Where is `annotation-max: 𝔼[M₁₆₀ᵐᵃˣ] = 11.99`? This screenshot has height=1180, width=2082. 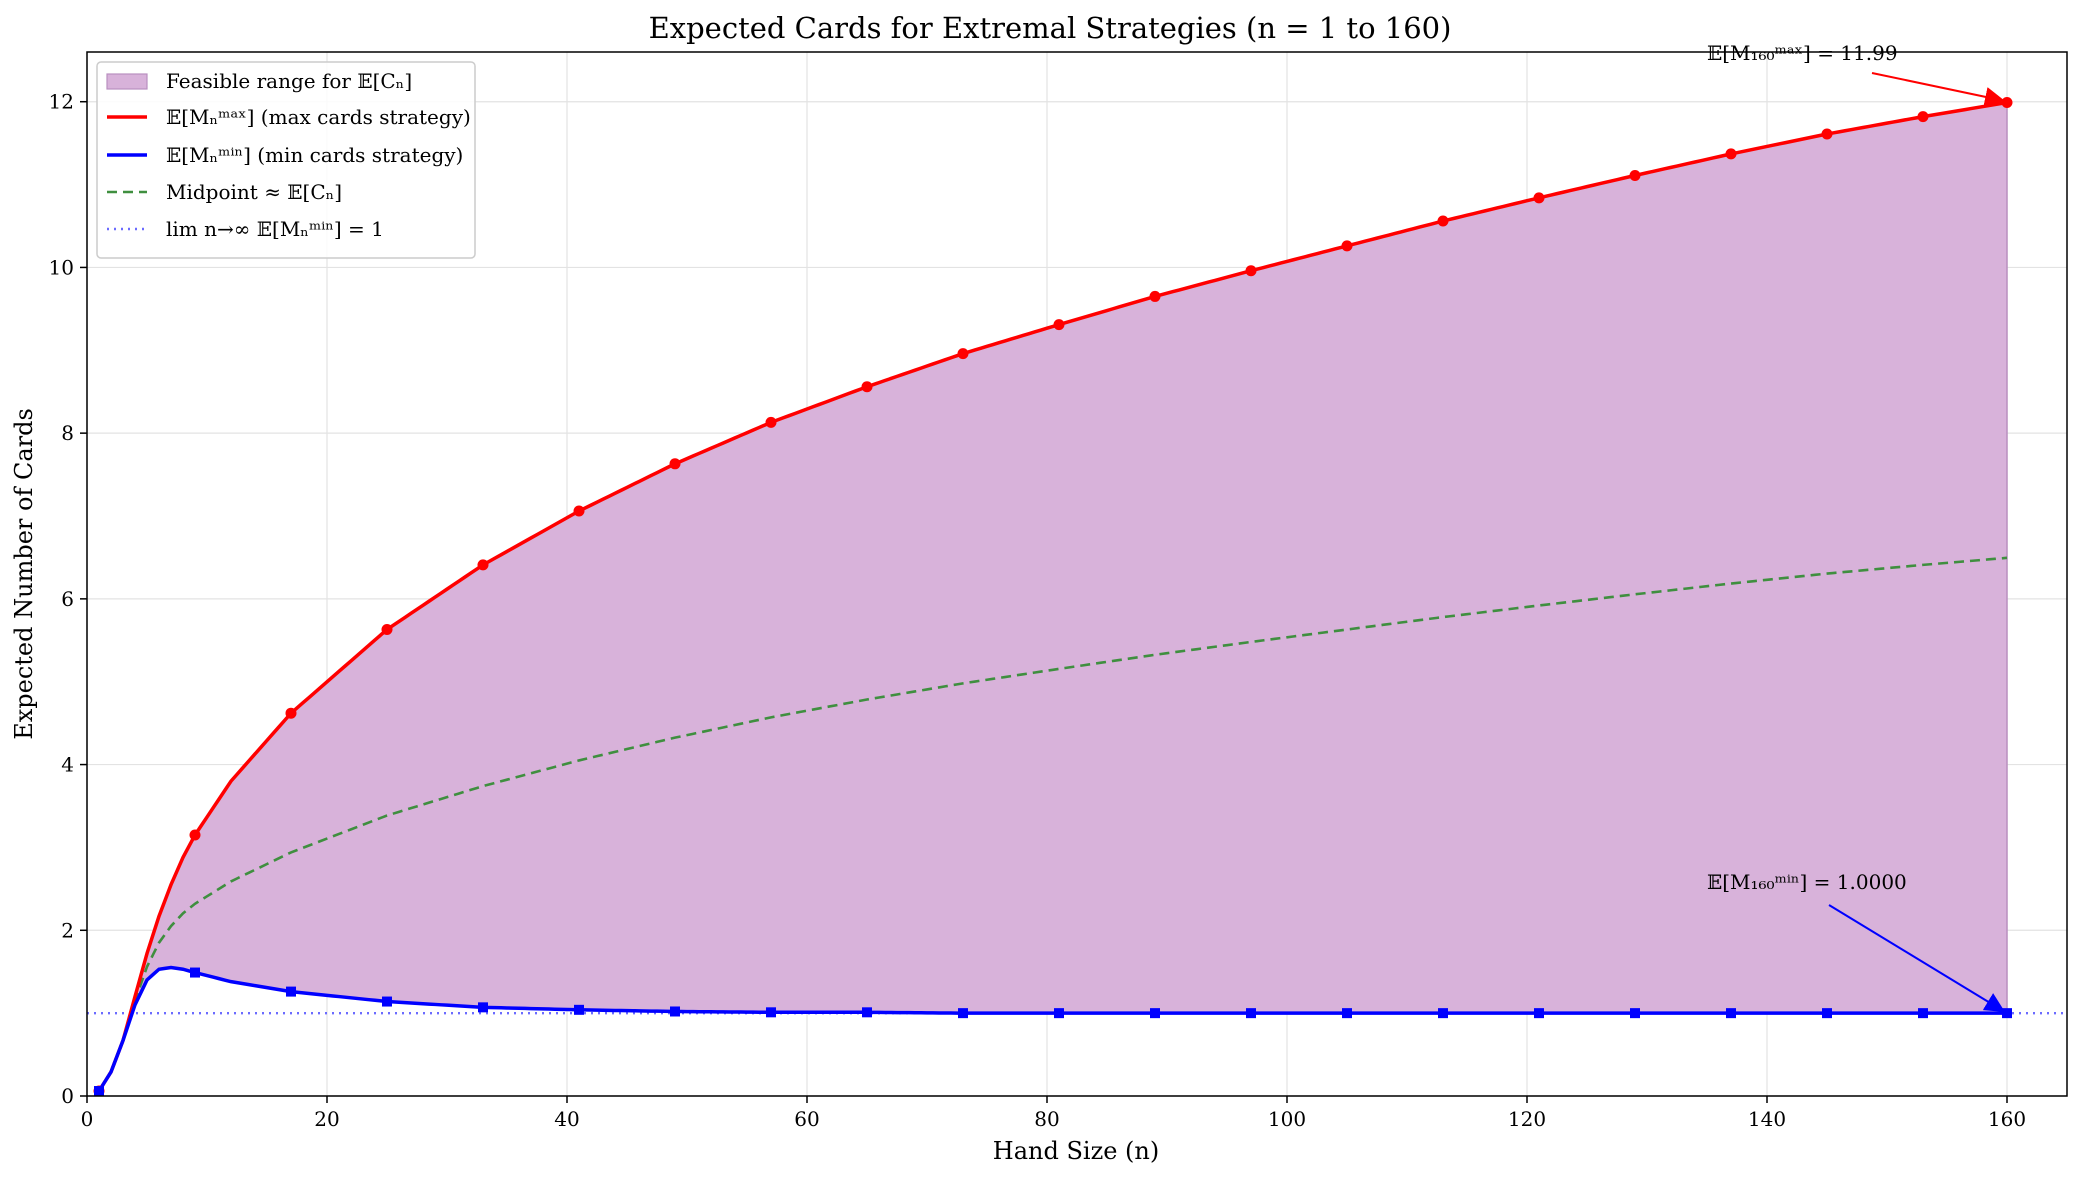 annotation-max: 𝔼[M₁₆₀ᵐᵃˣ] = 11.99 is located at coordinates (1802, 53).